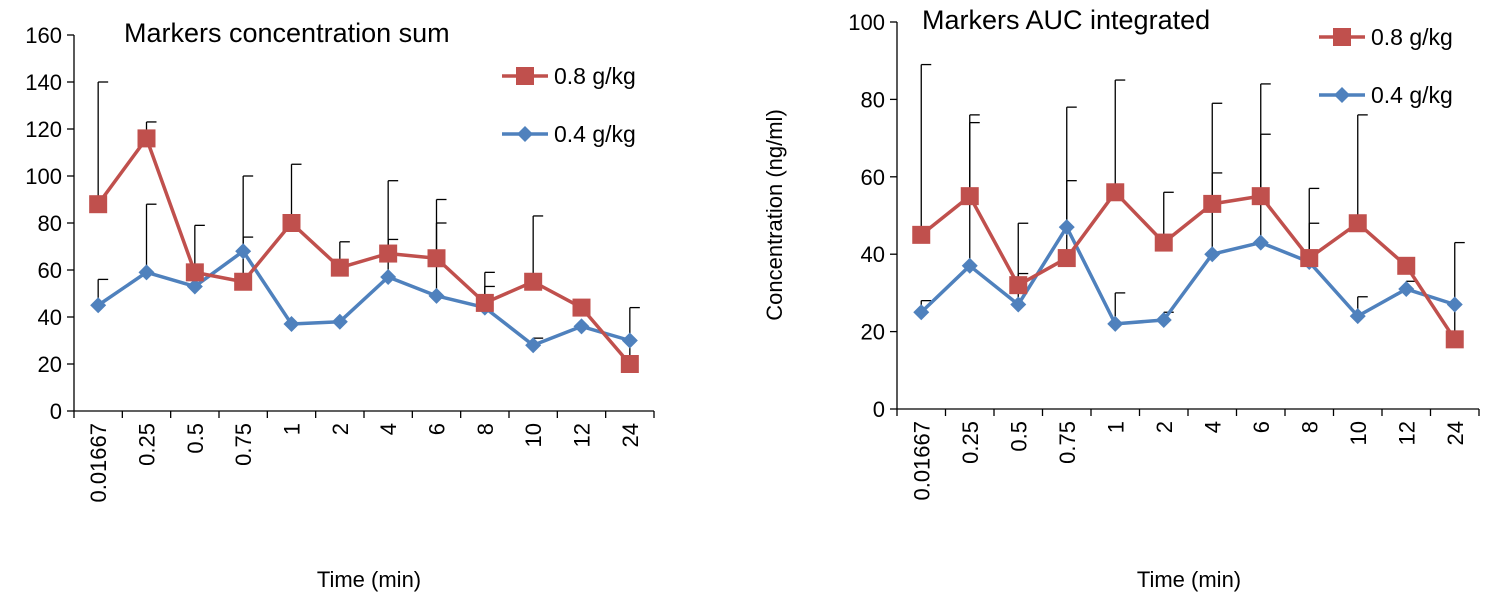 The image size is (1500, 597). Describe the element at coordinates (1066, 20) in the screenshot. I see `chart-title: Markers AUC integrated` at that location.